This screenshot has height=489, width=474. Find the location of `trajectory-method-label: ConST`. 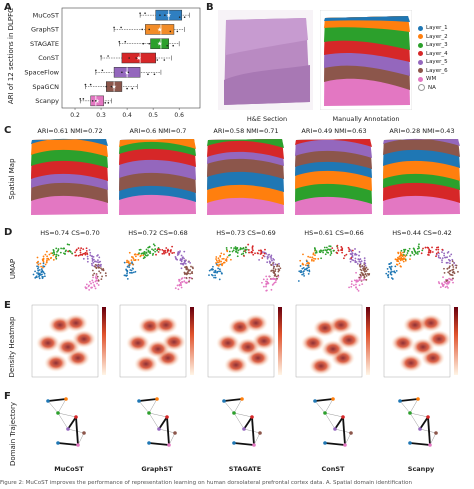

trajectory-method-label: ConST is located at coordinates (333, 469).